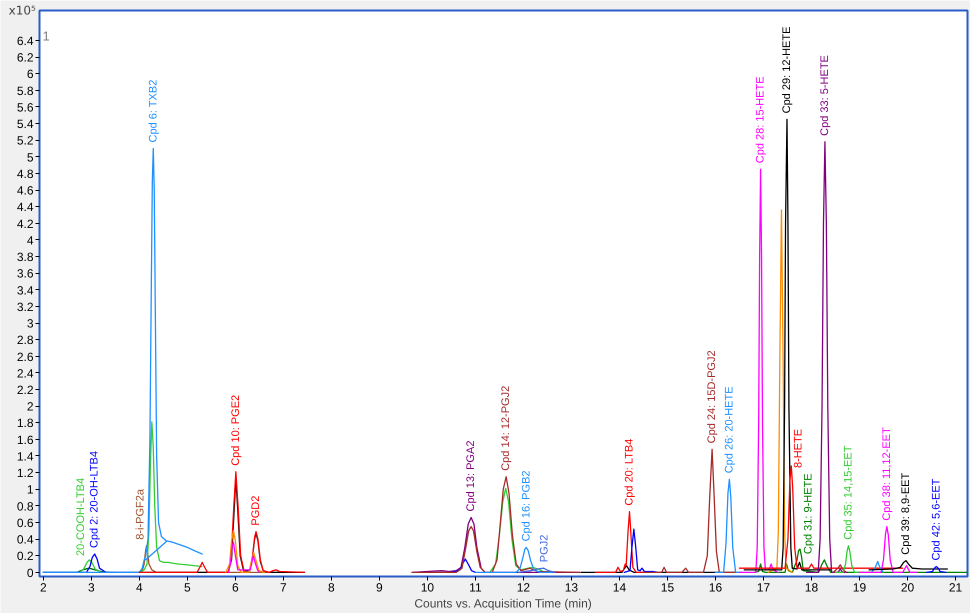  What do you see at coordinates (848, 492) in the screenshot?
I see `text: Cpd 35: 14,15-EET` at bounding box center [848, 492].